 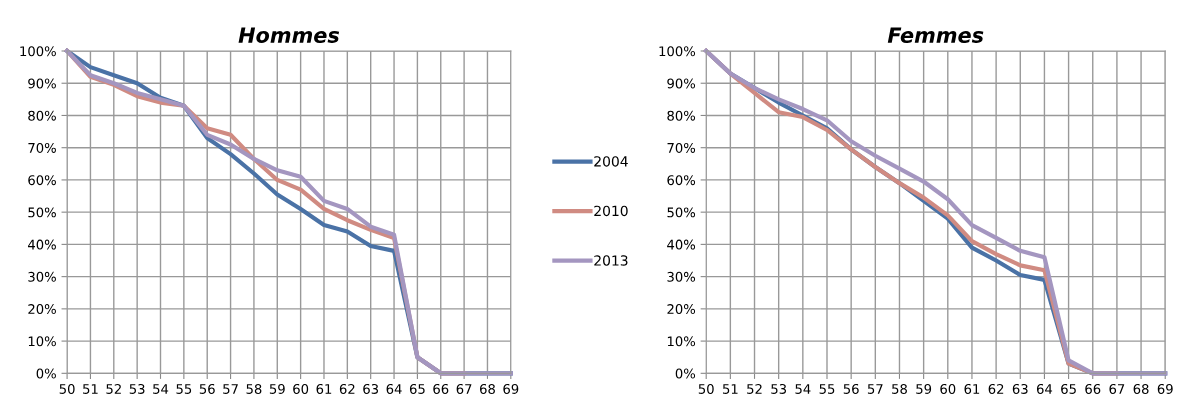 I want to click on legend-label: 2004, so click(x=611, y=161).